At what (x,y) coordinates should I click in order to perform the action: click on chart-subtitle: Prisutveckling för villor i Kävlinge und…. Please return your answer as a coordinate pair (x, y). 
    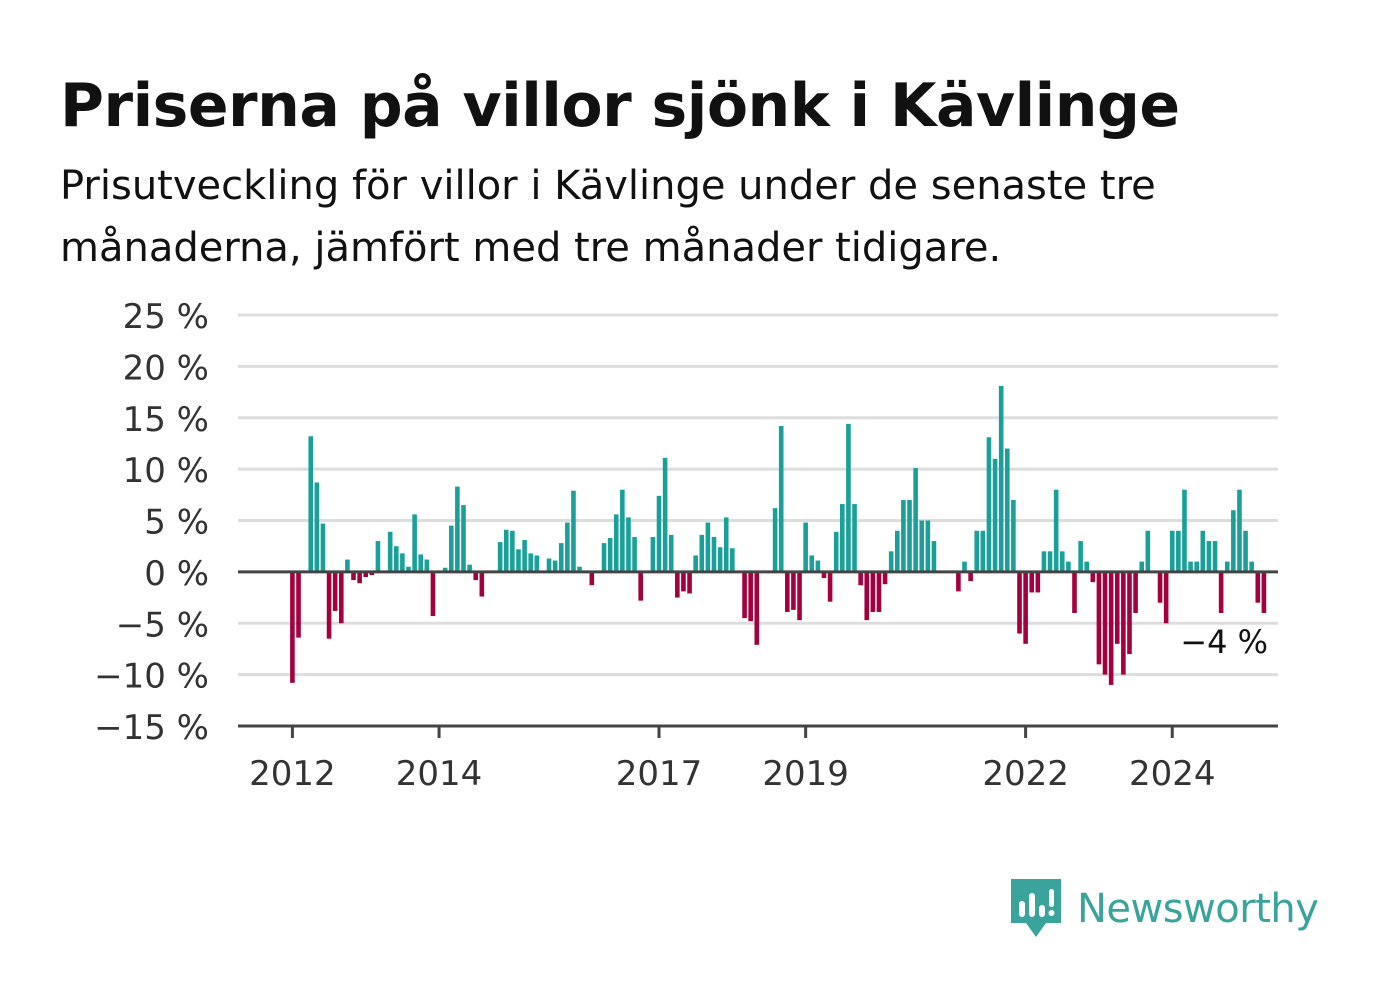
    Looking at the image, I should click on (608, 217).